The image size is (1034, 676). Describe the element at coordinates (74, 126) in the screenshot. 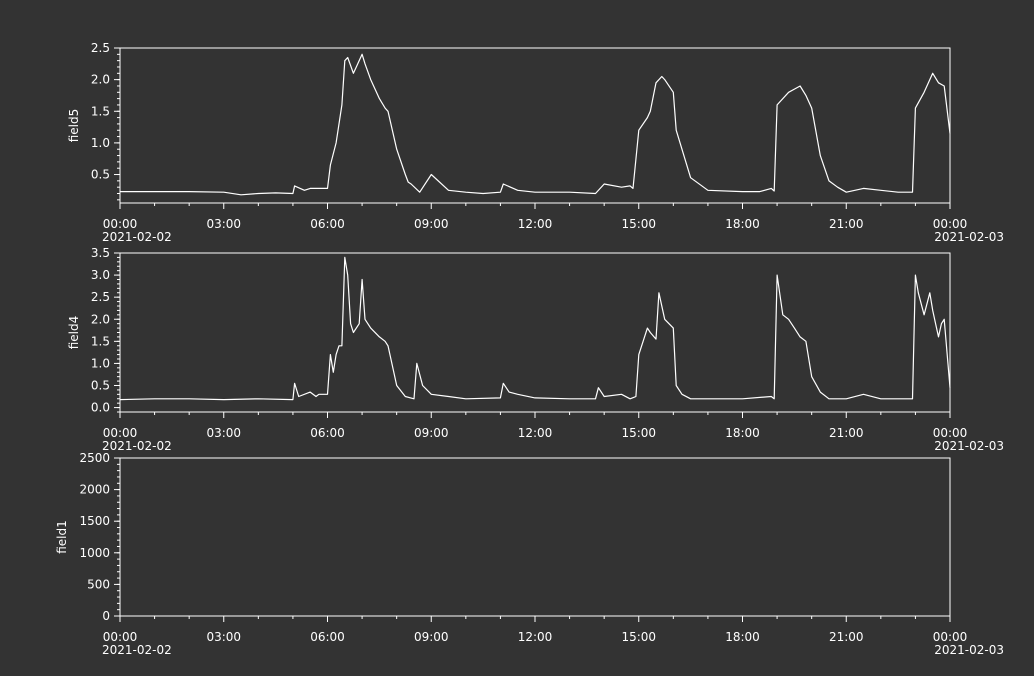

I see `y-axis-label: field5` at that location.